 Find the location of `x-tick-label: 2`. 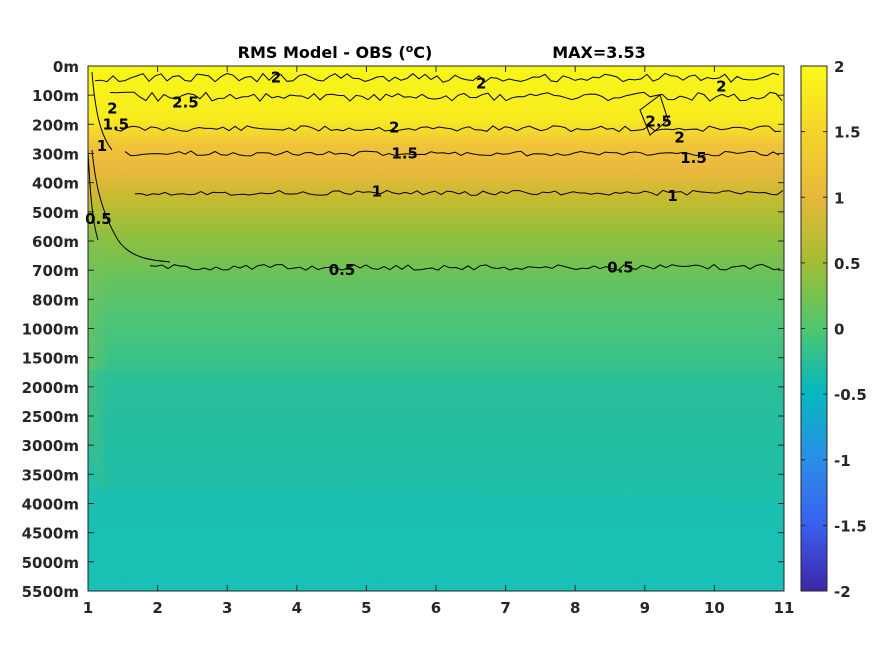

x-tick-label: 2 is located at coordinates (157, 608).